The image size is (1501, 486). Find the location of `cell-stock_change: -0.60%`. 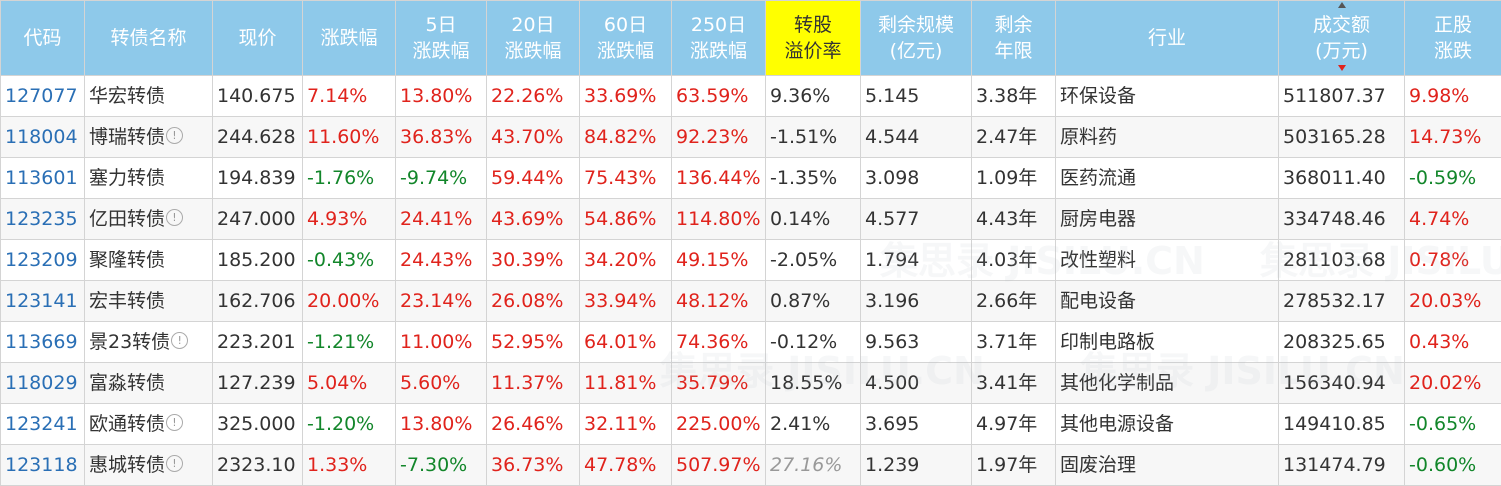

cell-stock_change: -0.60% is located at coordinates (1453, 465).